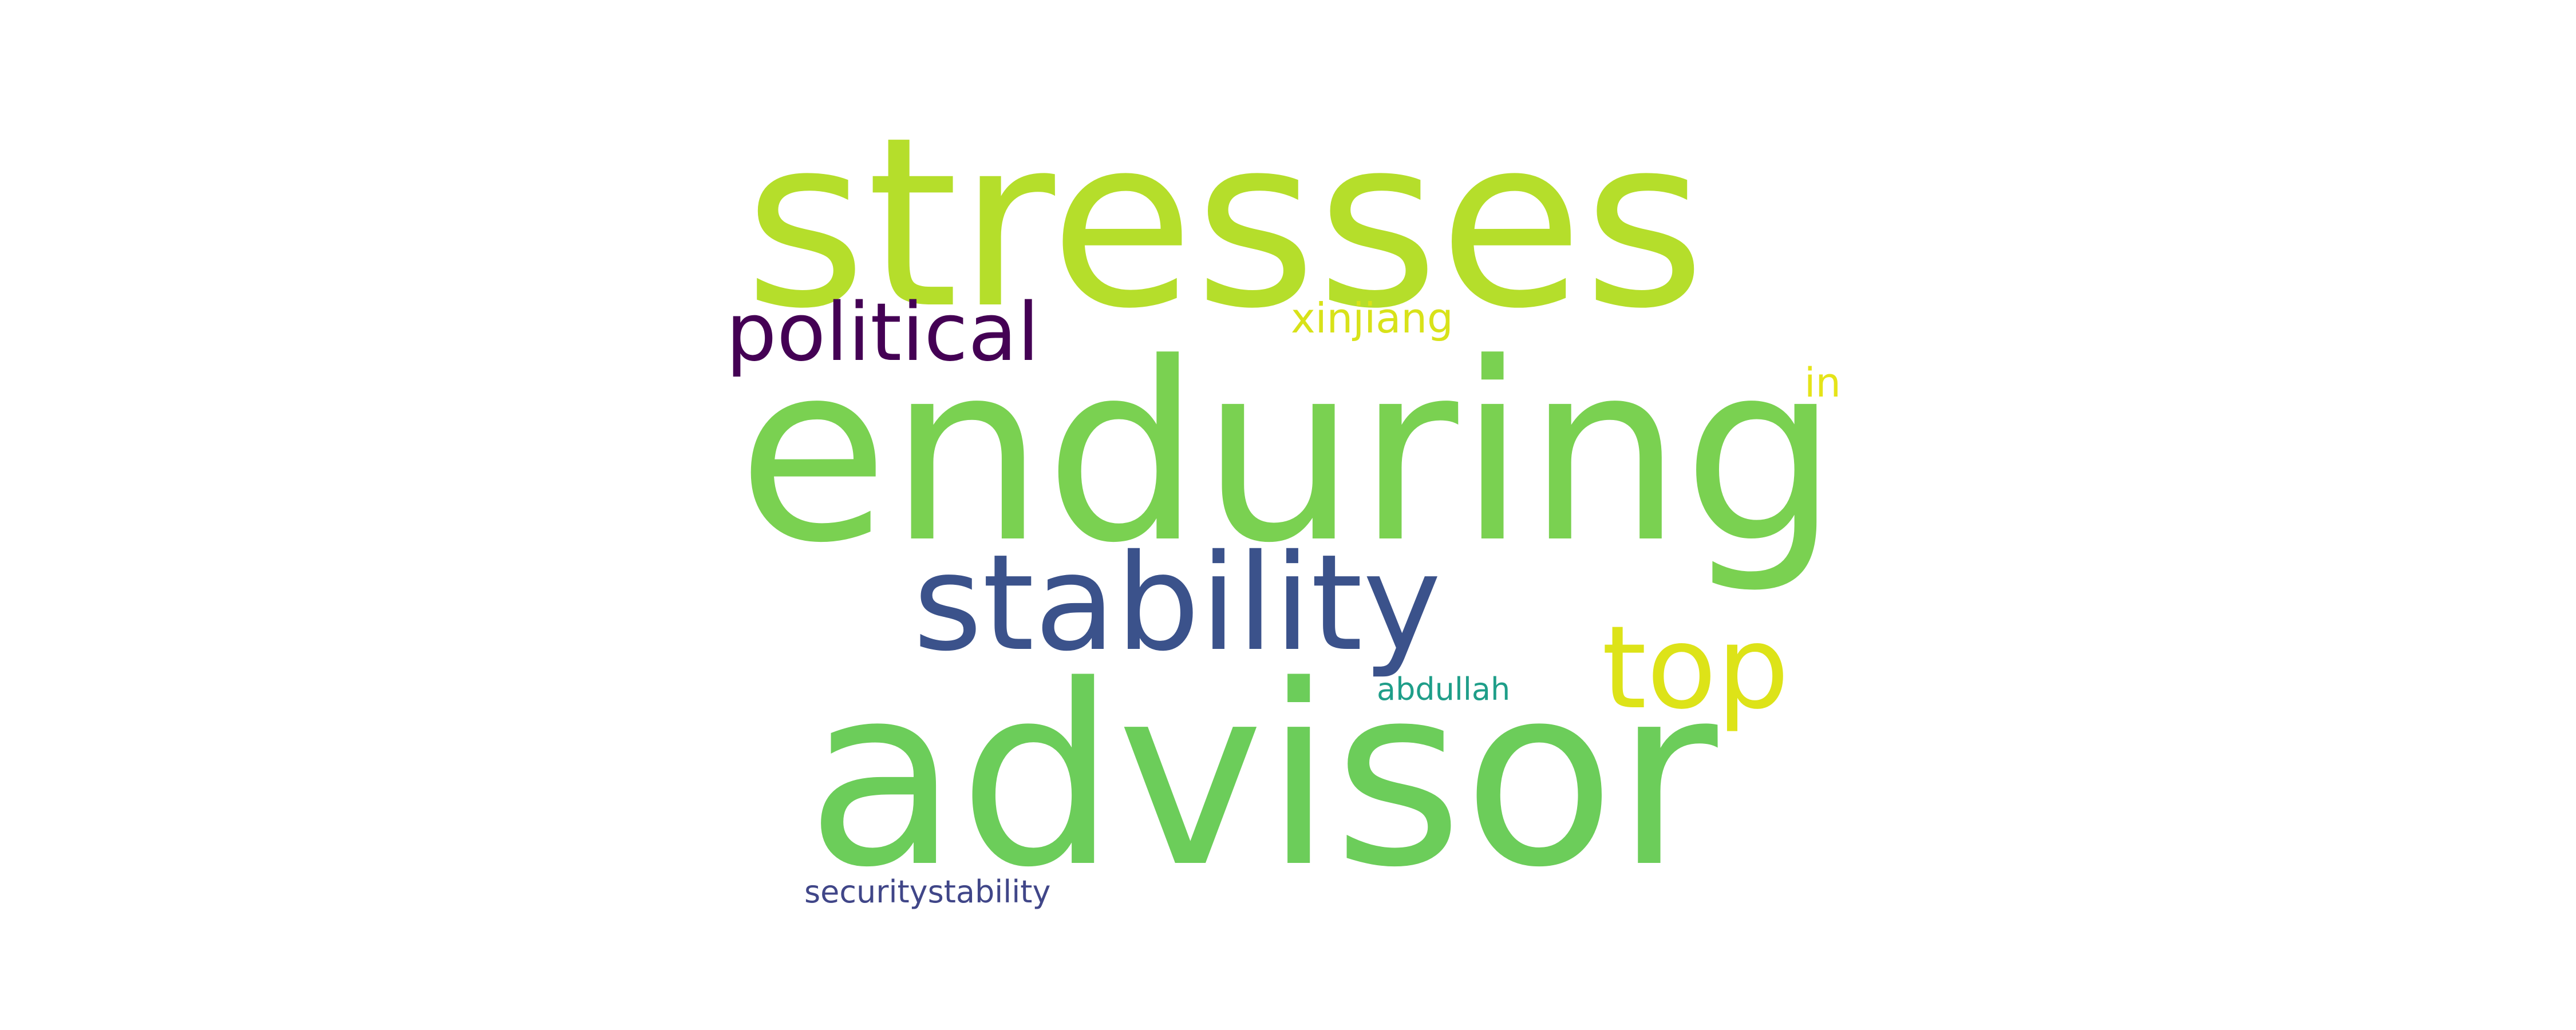 The height and width of the screenshot is (1030, 2576). I want to click on word-top: top, so click(1695, 668).